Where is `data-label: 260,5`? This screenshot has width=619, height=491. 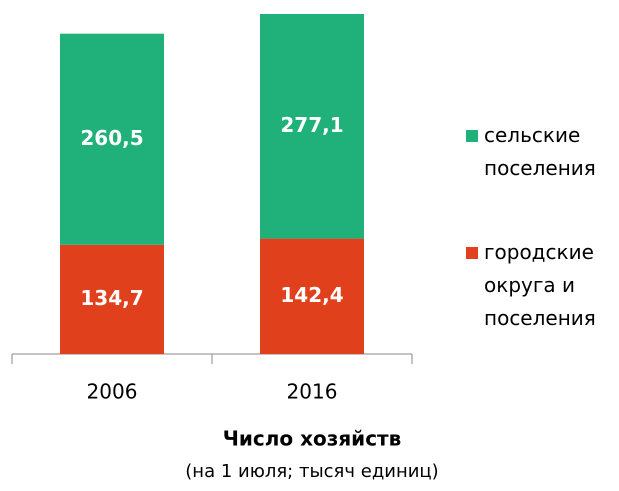
data-label: 260,5 is located at coordinates (111, 138).